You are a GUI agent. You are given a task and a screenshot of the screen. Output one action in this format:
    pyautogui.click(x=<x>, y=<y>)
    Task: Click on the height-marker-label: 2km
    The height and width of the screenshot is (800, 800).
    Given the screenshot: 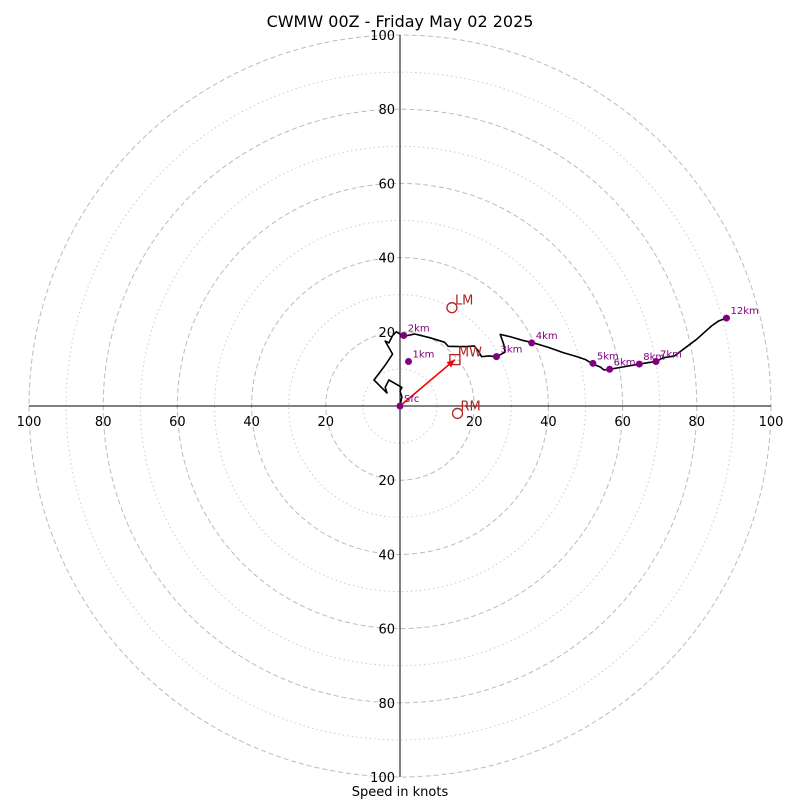 What is the action you would take?
    pyautogui.click(x=419, y=329)
    